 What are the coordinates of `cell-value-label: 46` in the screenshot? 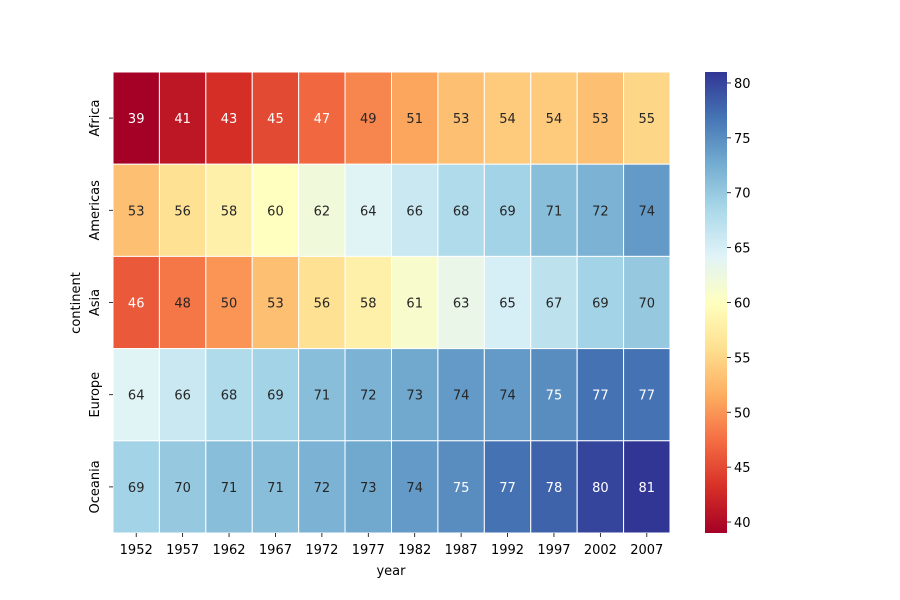 It's located at (136, 304).